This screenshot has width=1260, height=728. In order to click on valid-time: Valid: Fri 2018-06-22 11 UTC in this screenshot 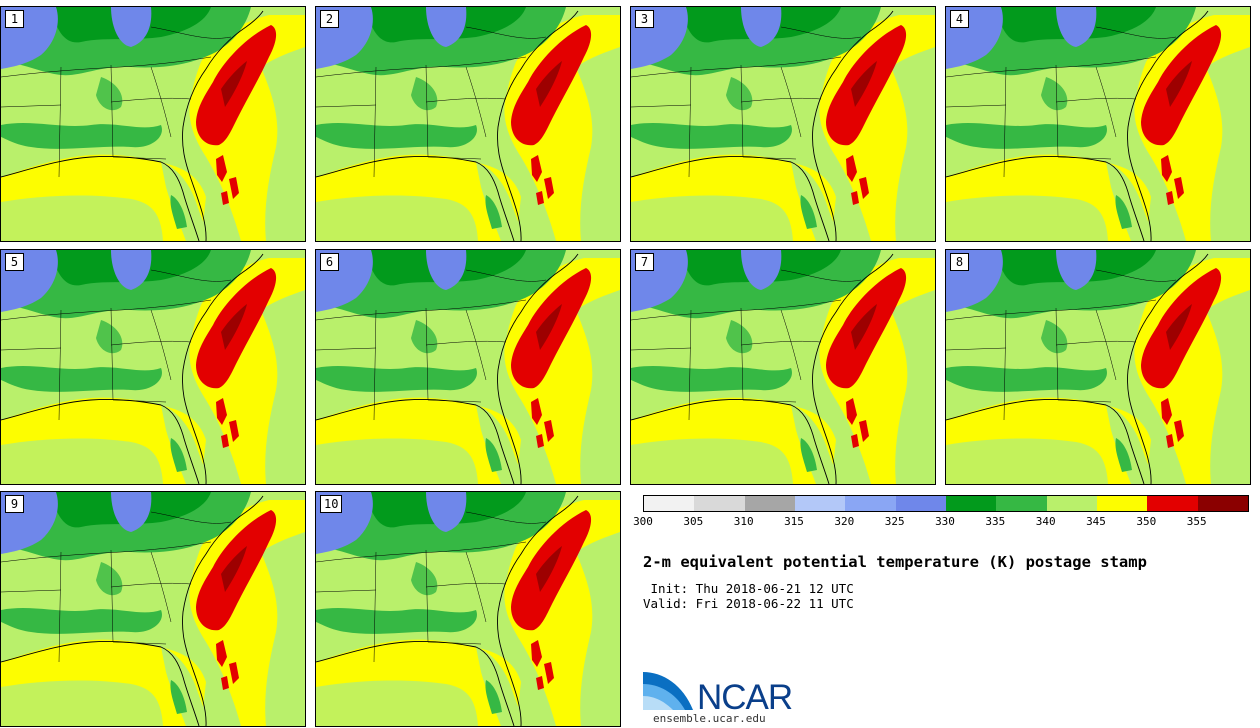, I will do `click(748, 603)`.